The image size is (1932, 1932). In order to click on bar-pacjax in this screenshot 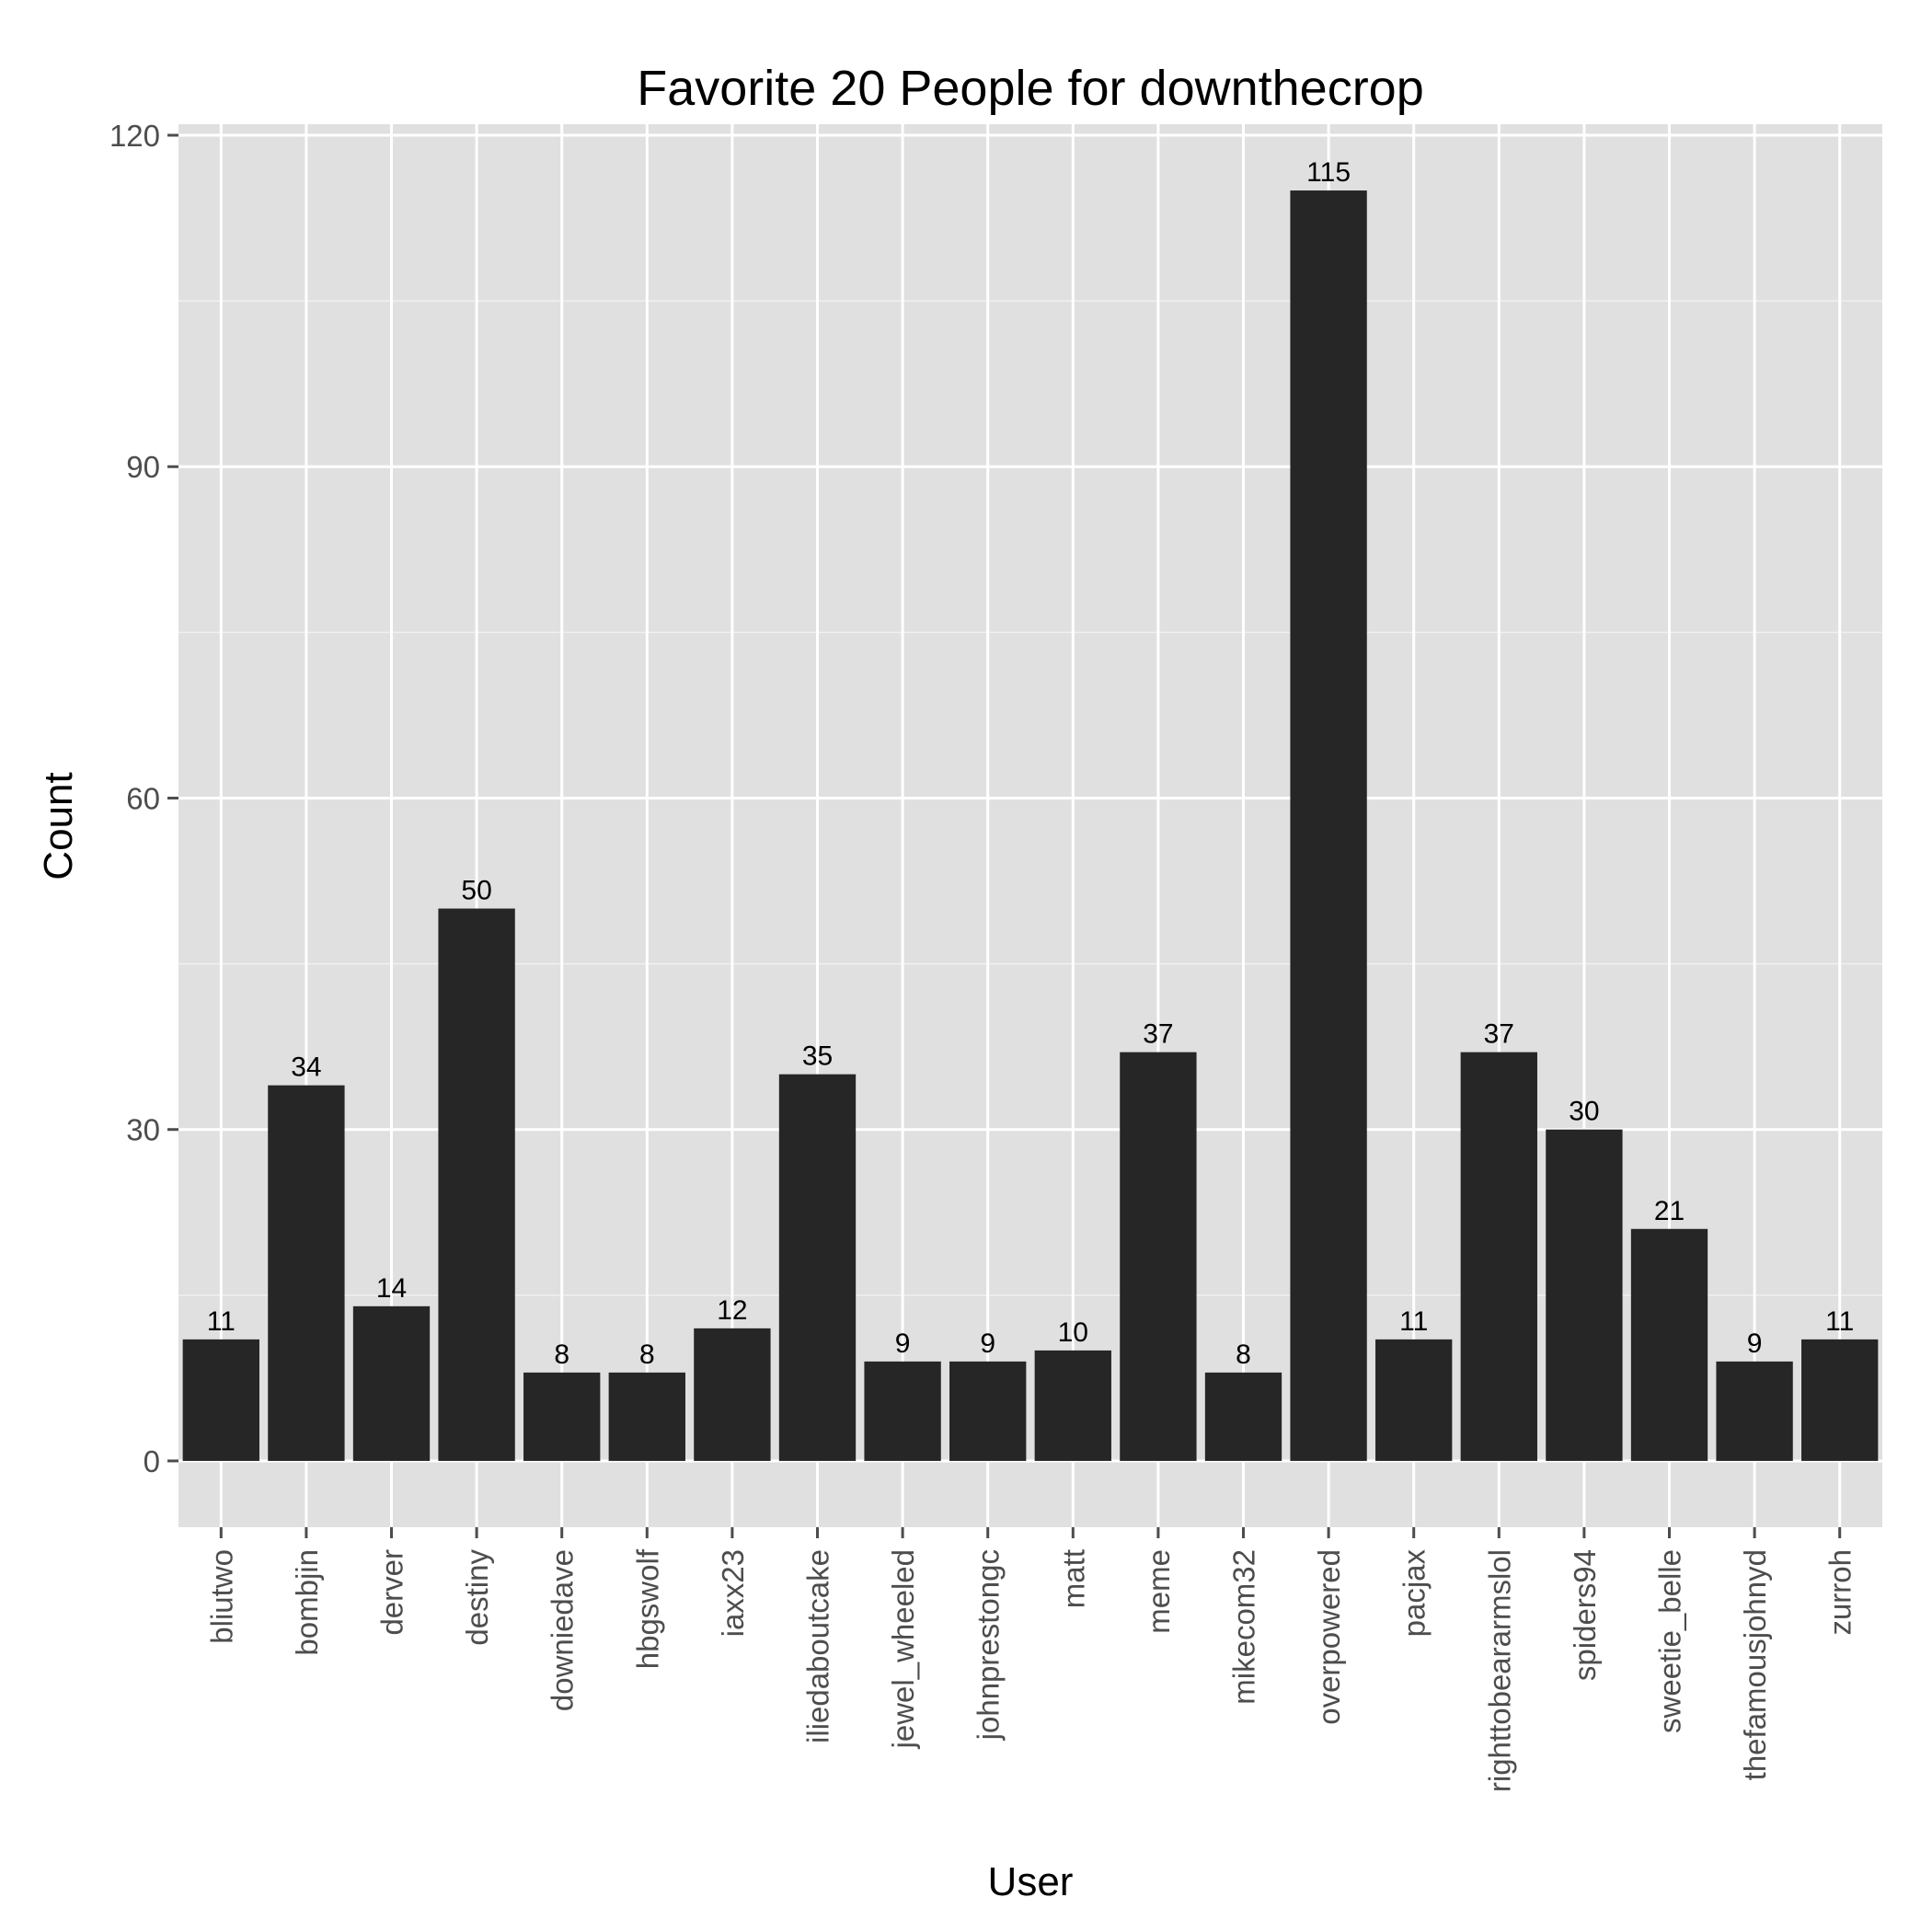, I will do `click(1414, 1400)`.